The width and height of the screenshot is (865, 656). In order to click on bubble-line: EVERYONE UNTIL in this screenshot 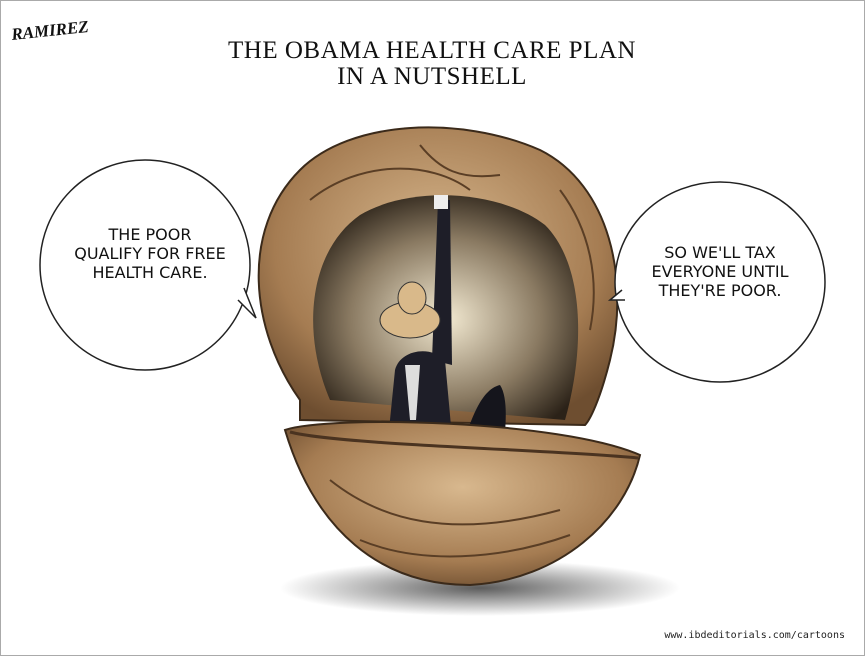, I will do `click(720, 271)`.